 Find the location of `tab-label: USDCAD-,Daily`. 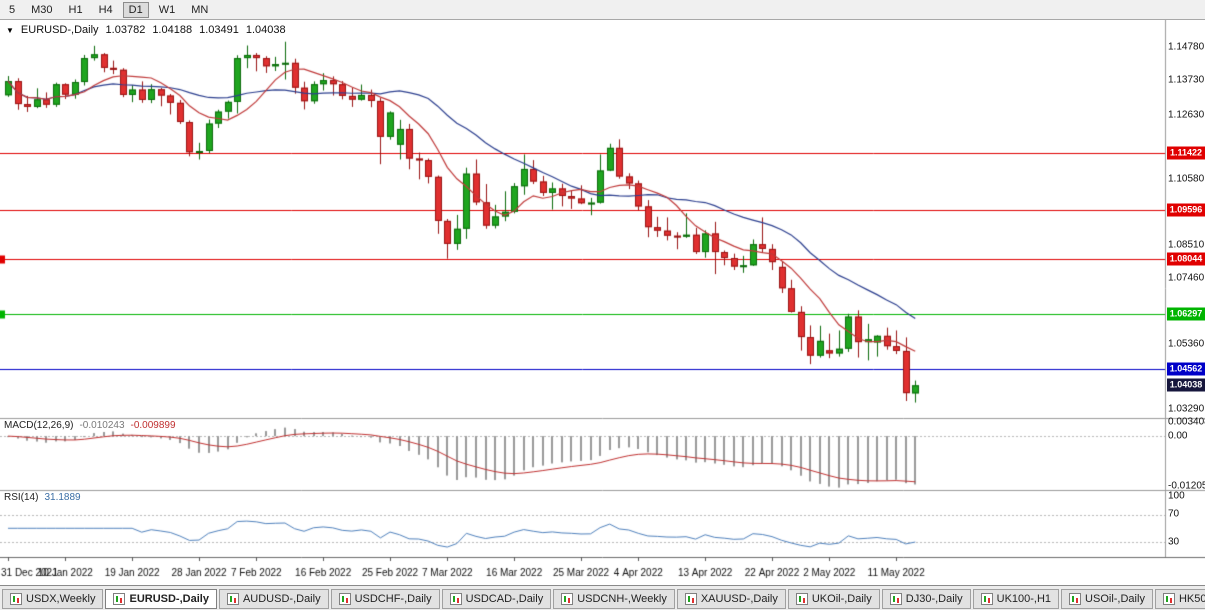

tab-label: USDCAD-,Daily is located at coordinates (504, 598).